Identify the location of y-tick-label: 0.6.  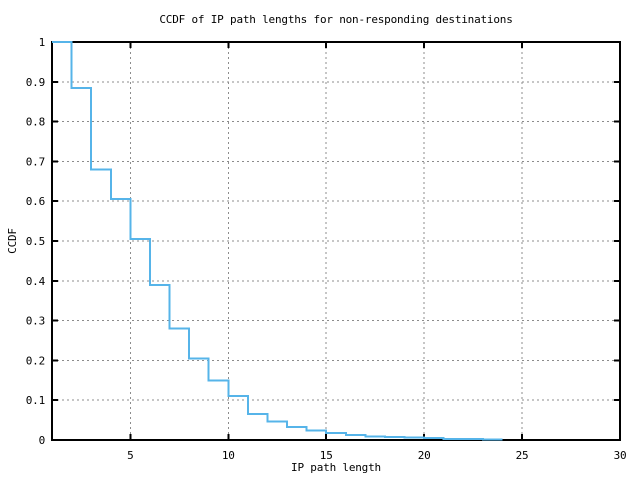
(35, 201).